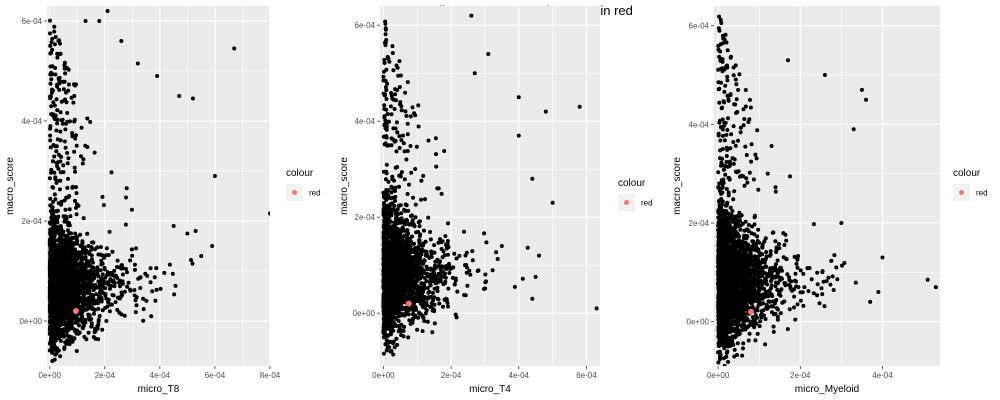 The width and height of the screenshot is (1000, 400). What do you see at coordinates (160, 375) in the screenshot?
I see `x-tick-label: 4e-04` at bounding box center [160, 375].